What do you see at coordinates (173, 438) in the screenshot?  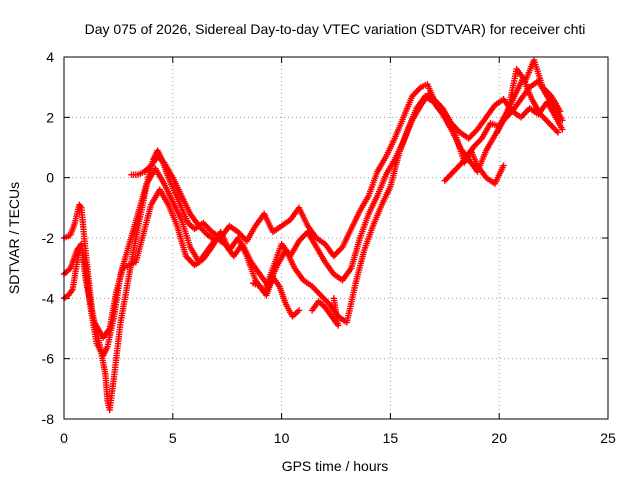 I see `x-tick-label: 5` at bounding box center [173, 438].